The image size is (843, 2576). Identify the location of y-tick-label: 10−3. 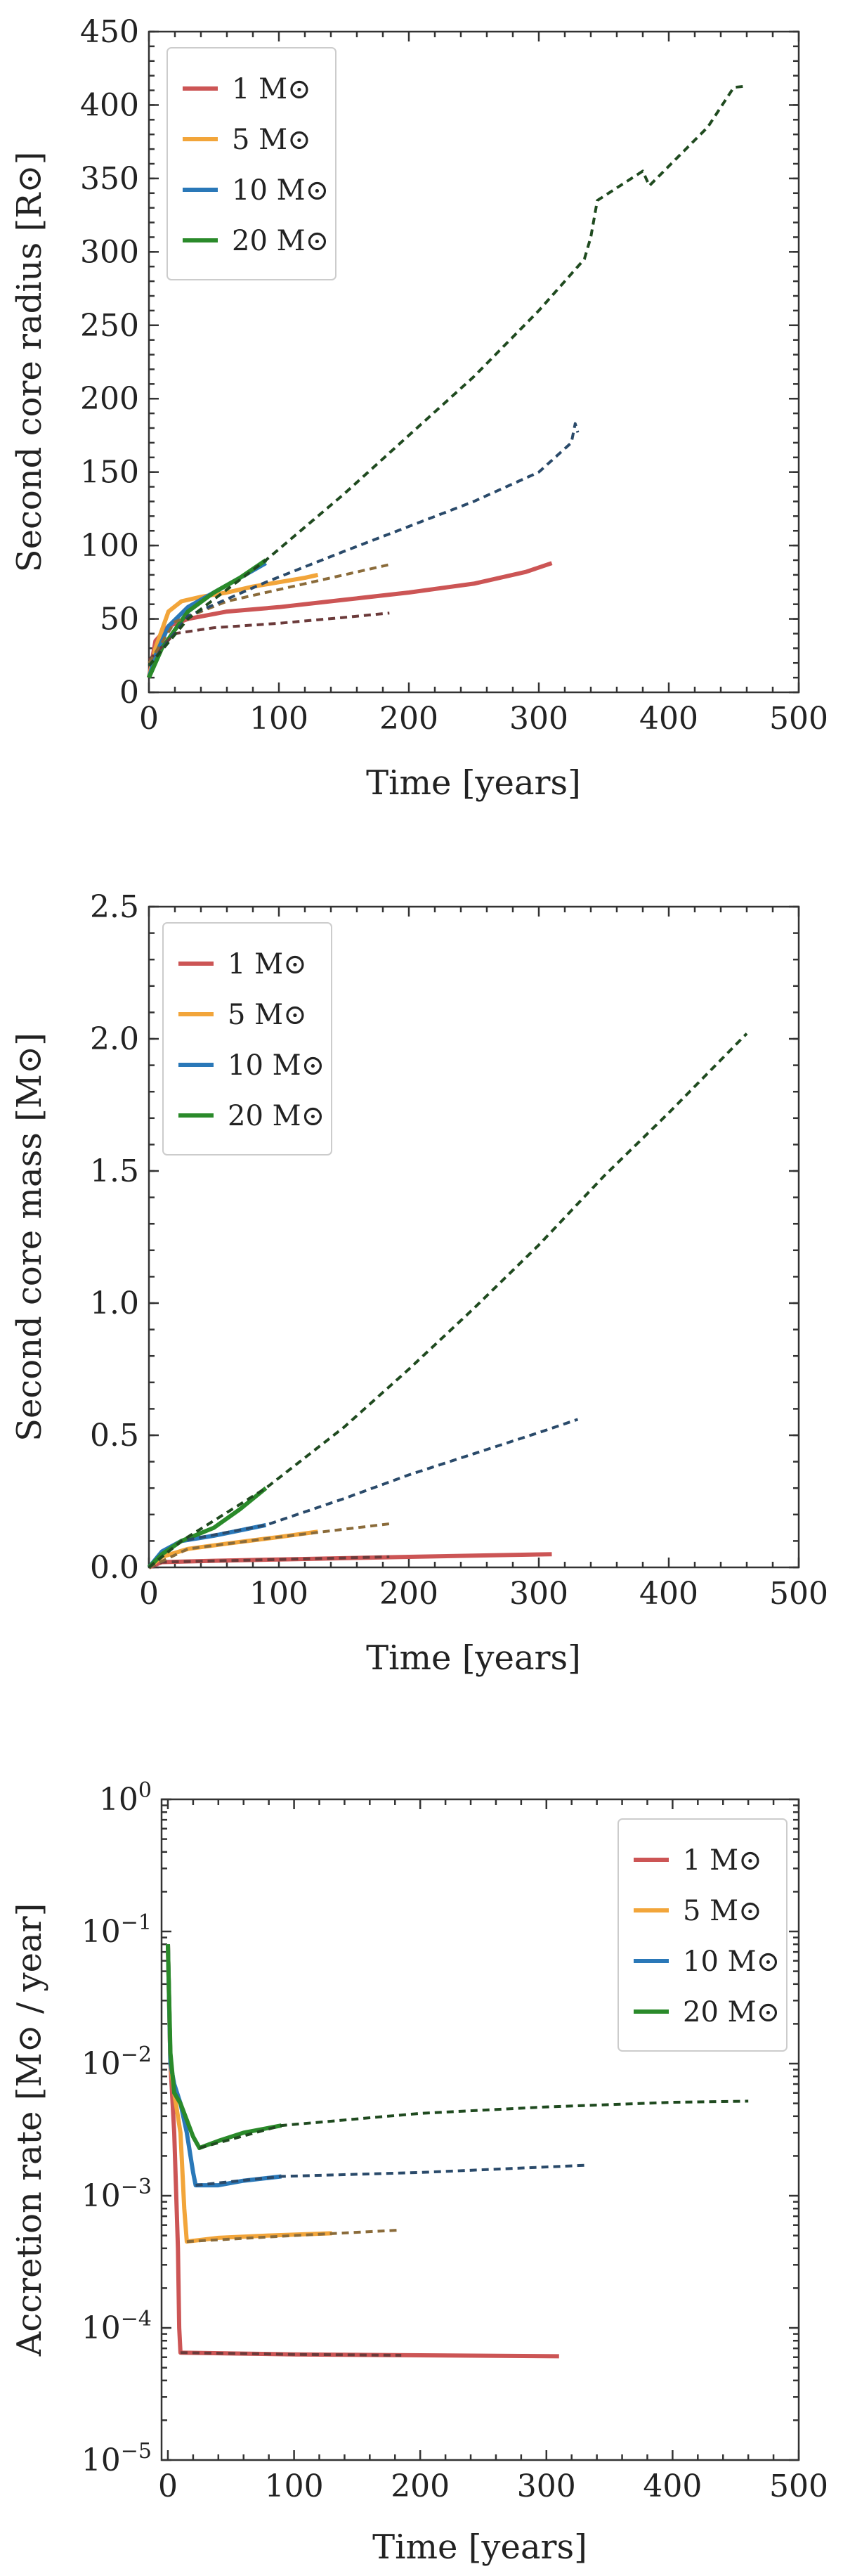
(117, 2195).